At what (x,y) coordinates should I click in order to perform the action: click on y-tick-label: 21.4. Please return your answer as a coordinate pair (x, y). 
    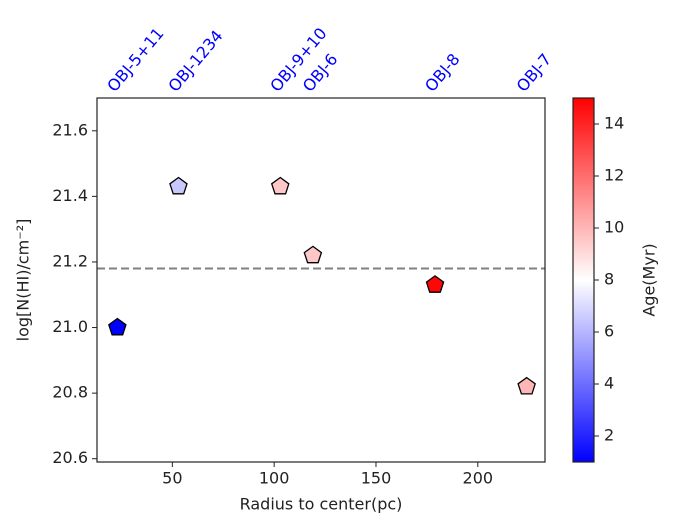
    Looking at the image, I should click on (70, 195).